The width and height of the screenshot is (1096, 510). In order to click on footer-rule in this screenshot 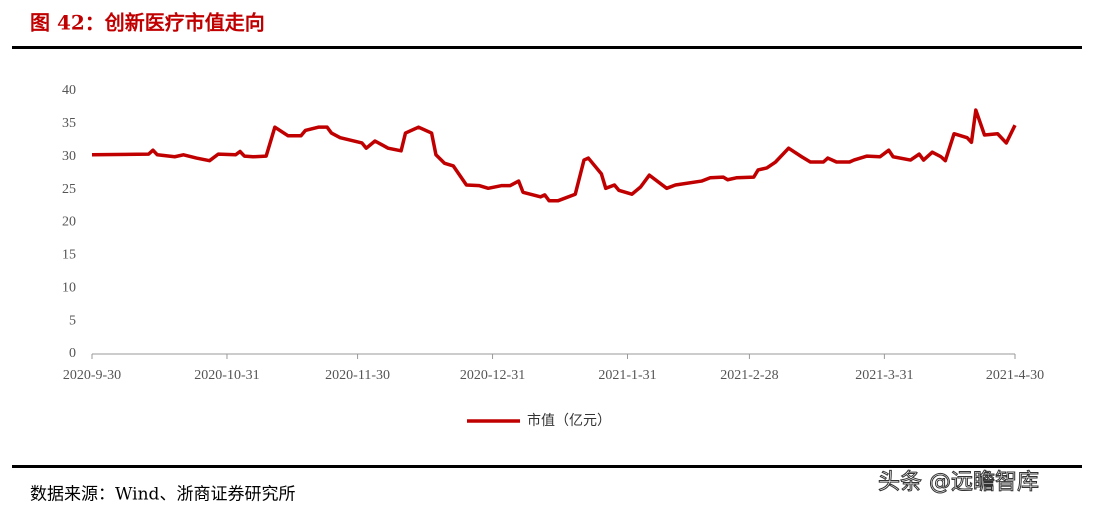, I will do `click(547, 466)`.